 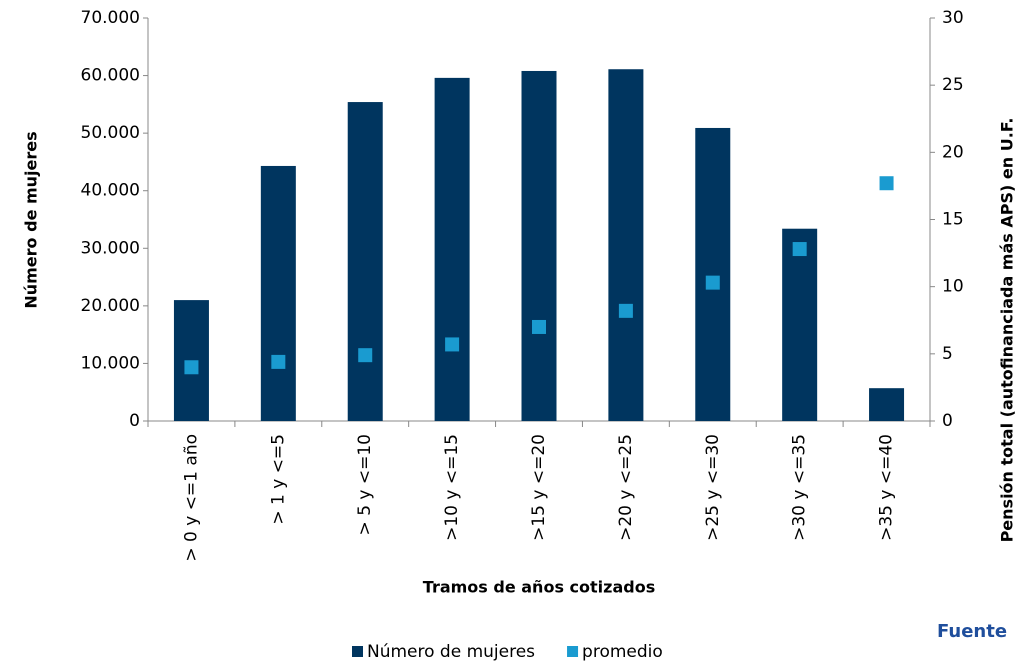 I want to click on y2-tick-label: 10, so click(x=953, y=287).